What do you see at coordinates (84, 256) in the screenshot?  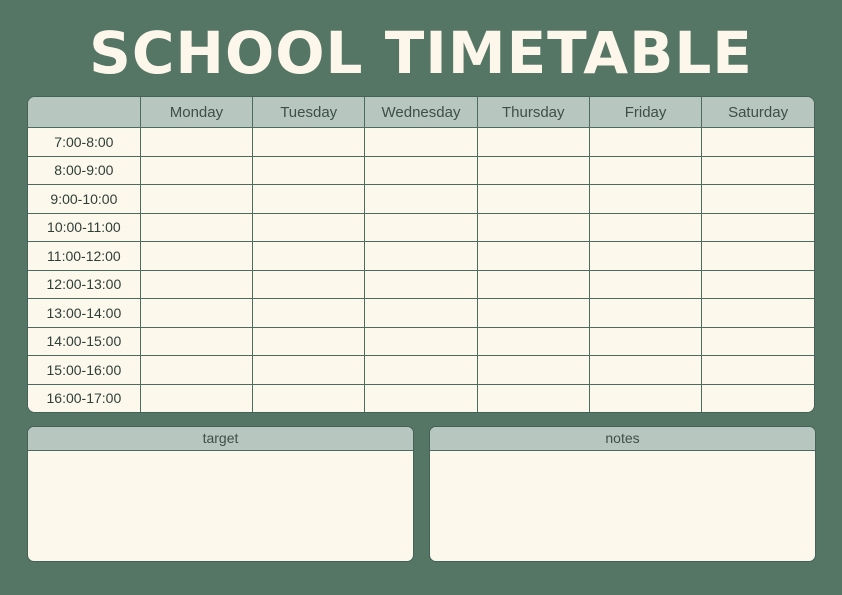 I see `time-slot-label: 11:00-12:00` at bounding box center [84, 256].